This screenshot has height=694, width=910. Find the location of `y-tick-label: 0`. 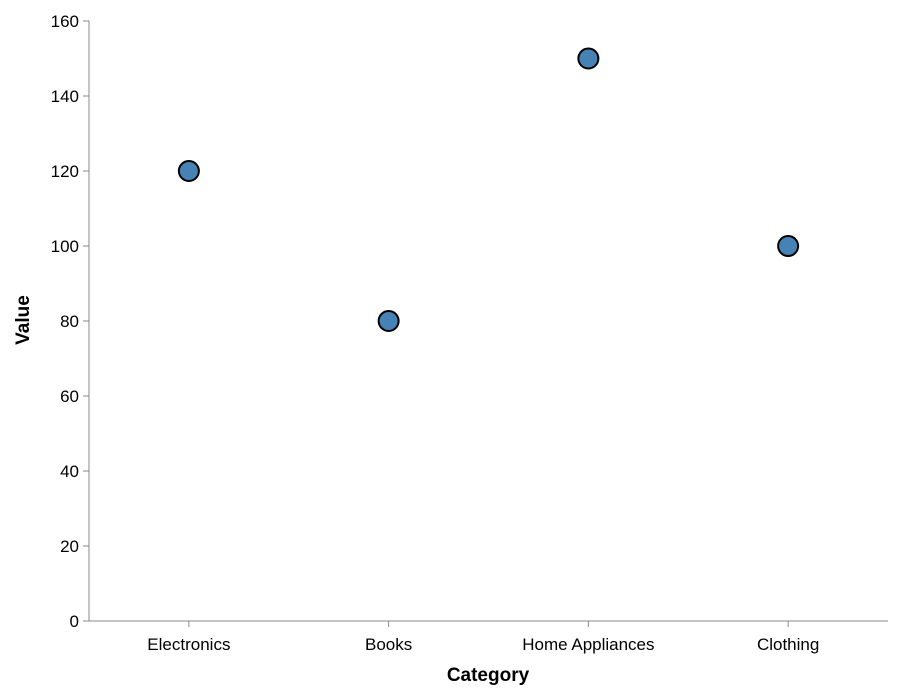

y-tick-label: 0 is located at coordinates (74, 621).